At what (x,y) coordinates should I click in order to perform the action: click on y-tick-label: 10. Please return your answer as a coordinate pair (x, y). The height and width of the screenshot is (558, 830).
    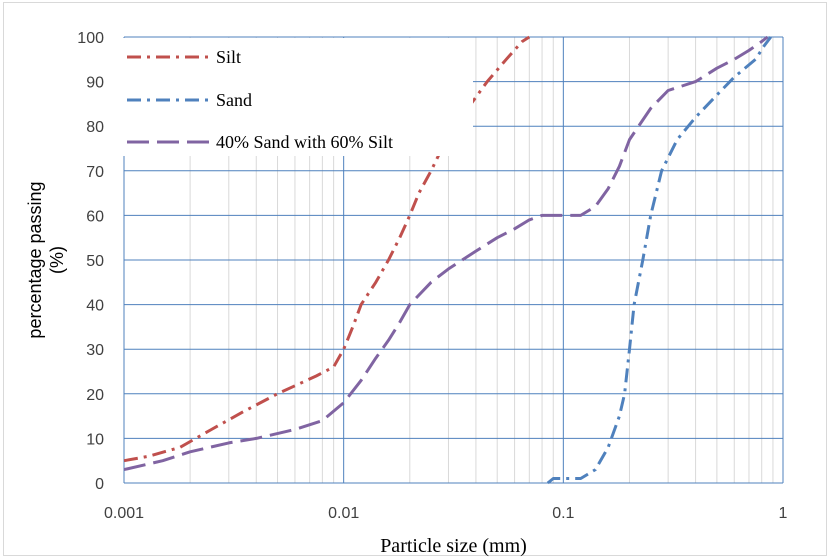
    Looking at the image, I should click on (95, 439).